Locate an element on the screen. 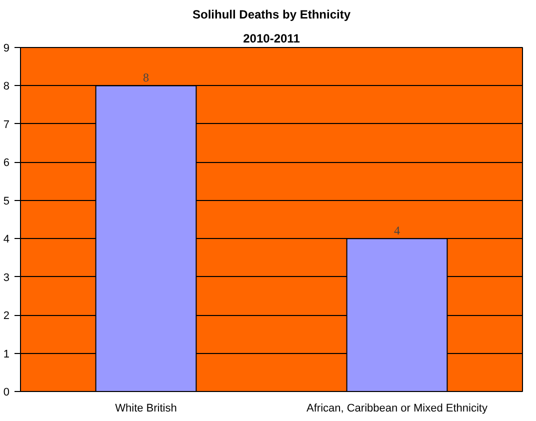 The height and width of the screenshot is (421, 536). y-tick-label: 4 is located at coordinates (6, 240).